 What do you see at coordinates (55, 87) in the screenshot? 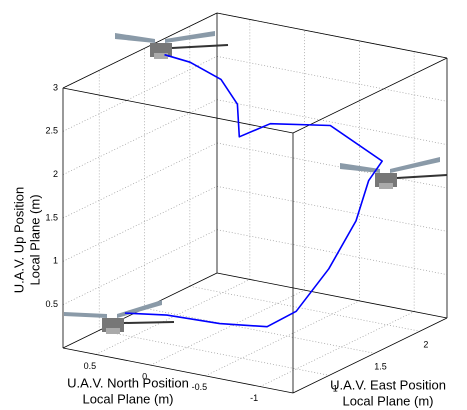
I see `z-tick-label: 3` at bounding box center [55, 87].